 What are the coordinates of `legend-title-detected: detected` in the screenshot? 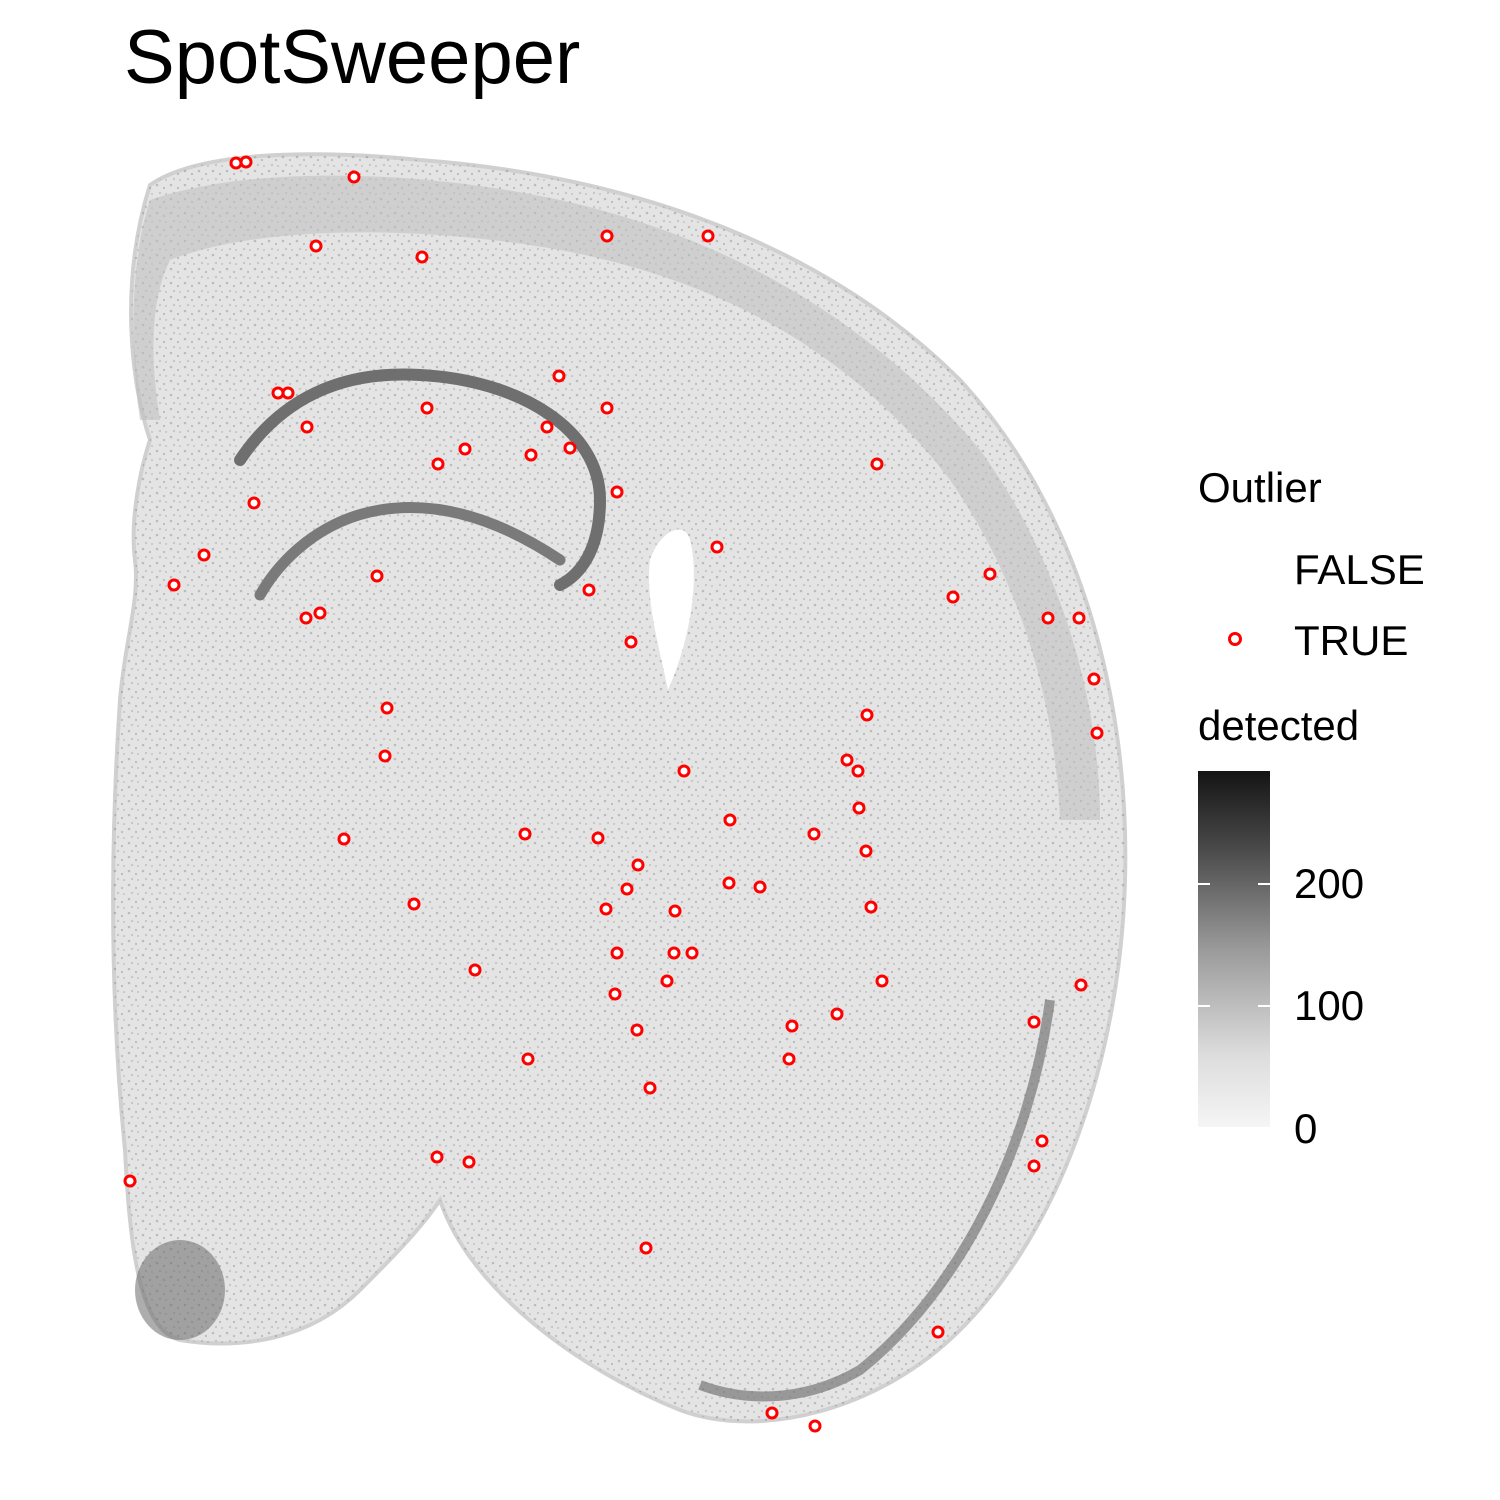 It's located at (1279, 725).